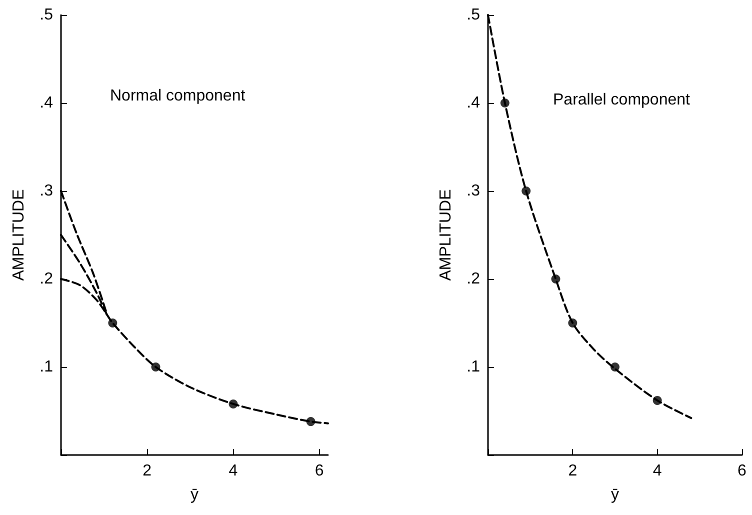 The image size is (752, 515). What do you see at coordinates (622, 100) in the screenshot?
I see `annotation: Parallel component` at bounding box center [622, 100].